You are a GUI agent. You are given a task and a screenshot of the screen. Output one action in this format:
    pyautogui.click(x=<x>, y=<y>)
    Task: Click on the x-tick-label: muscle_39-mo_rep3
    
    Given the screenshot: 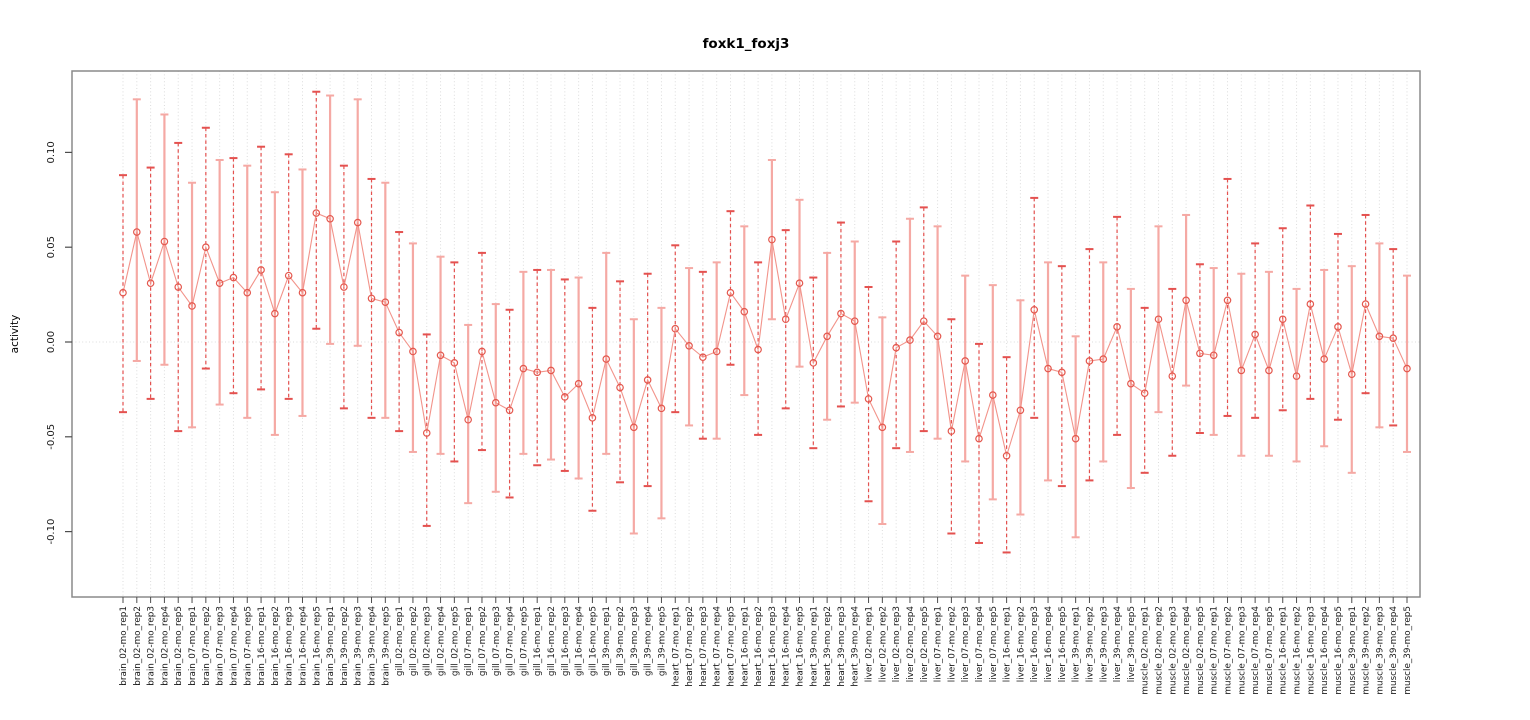 What is the action you would take?
    pyautogui.click(x=1380, y=650)
    